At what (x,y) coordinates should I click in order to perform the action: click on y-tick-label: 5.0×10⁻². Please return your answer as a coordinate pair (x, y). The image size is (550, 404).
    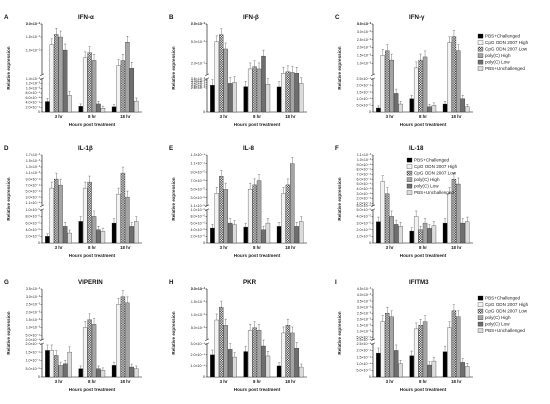
    Looking at the image, I should click on (198, 42).